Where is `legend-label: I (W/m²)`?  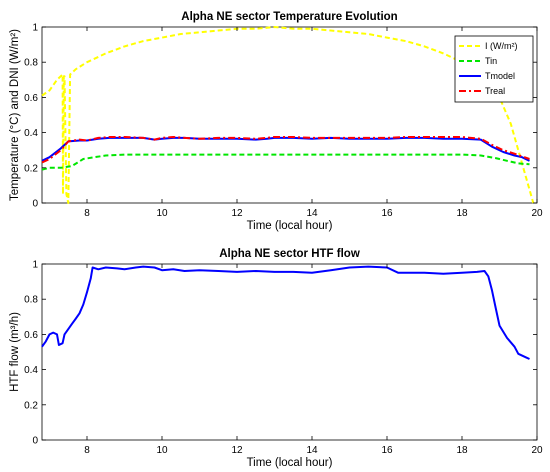
legend-label: I (W/m²) is located at coordinates (501, 46).